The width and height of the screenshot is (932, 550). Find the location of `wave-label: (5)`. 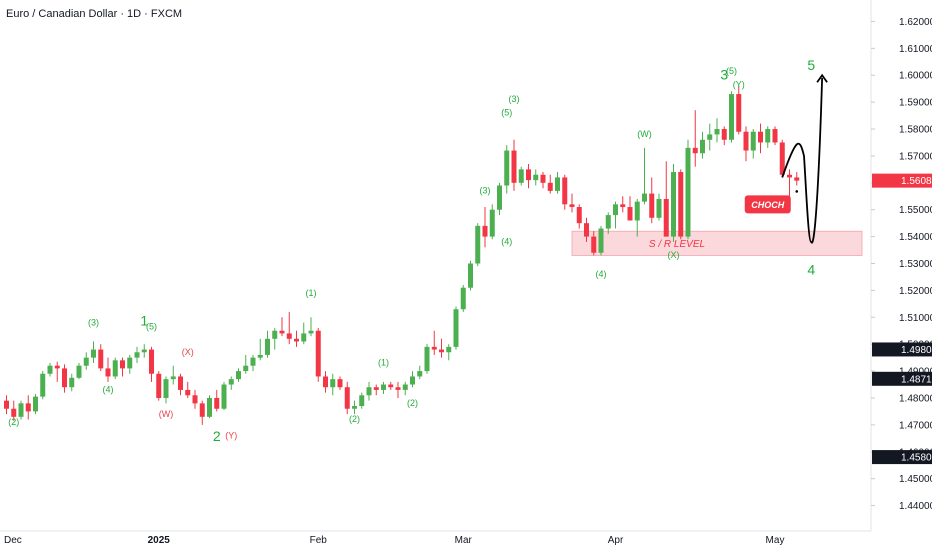

wave-label: (5) is located at coordinates (731, 71).